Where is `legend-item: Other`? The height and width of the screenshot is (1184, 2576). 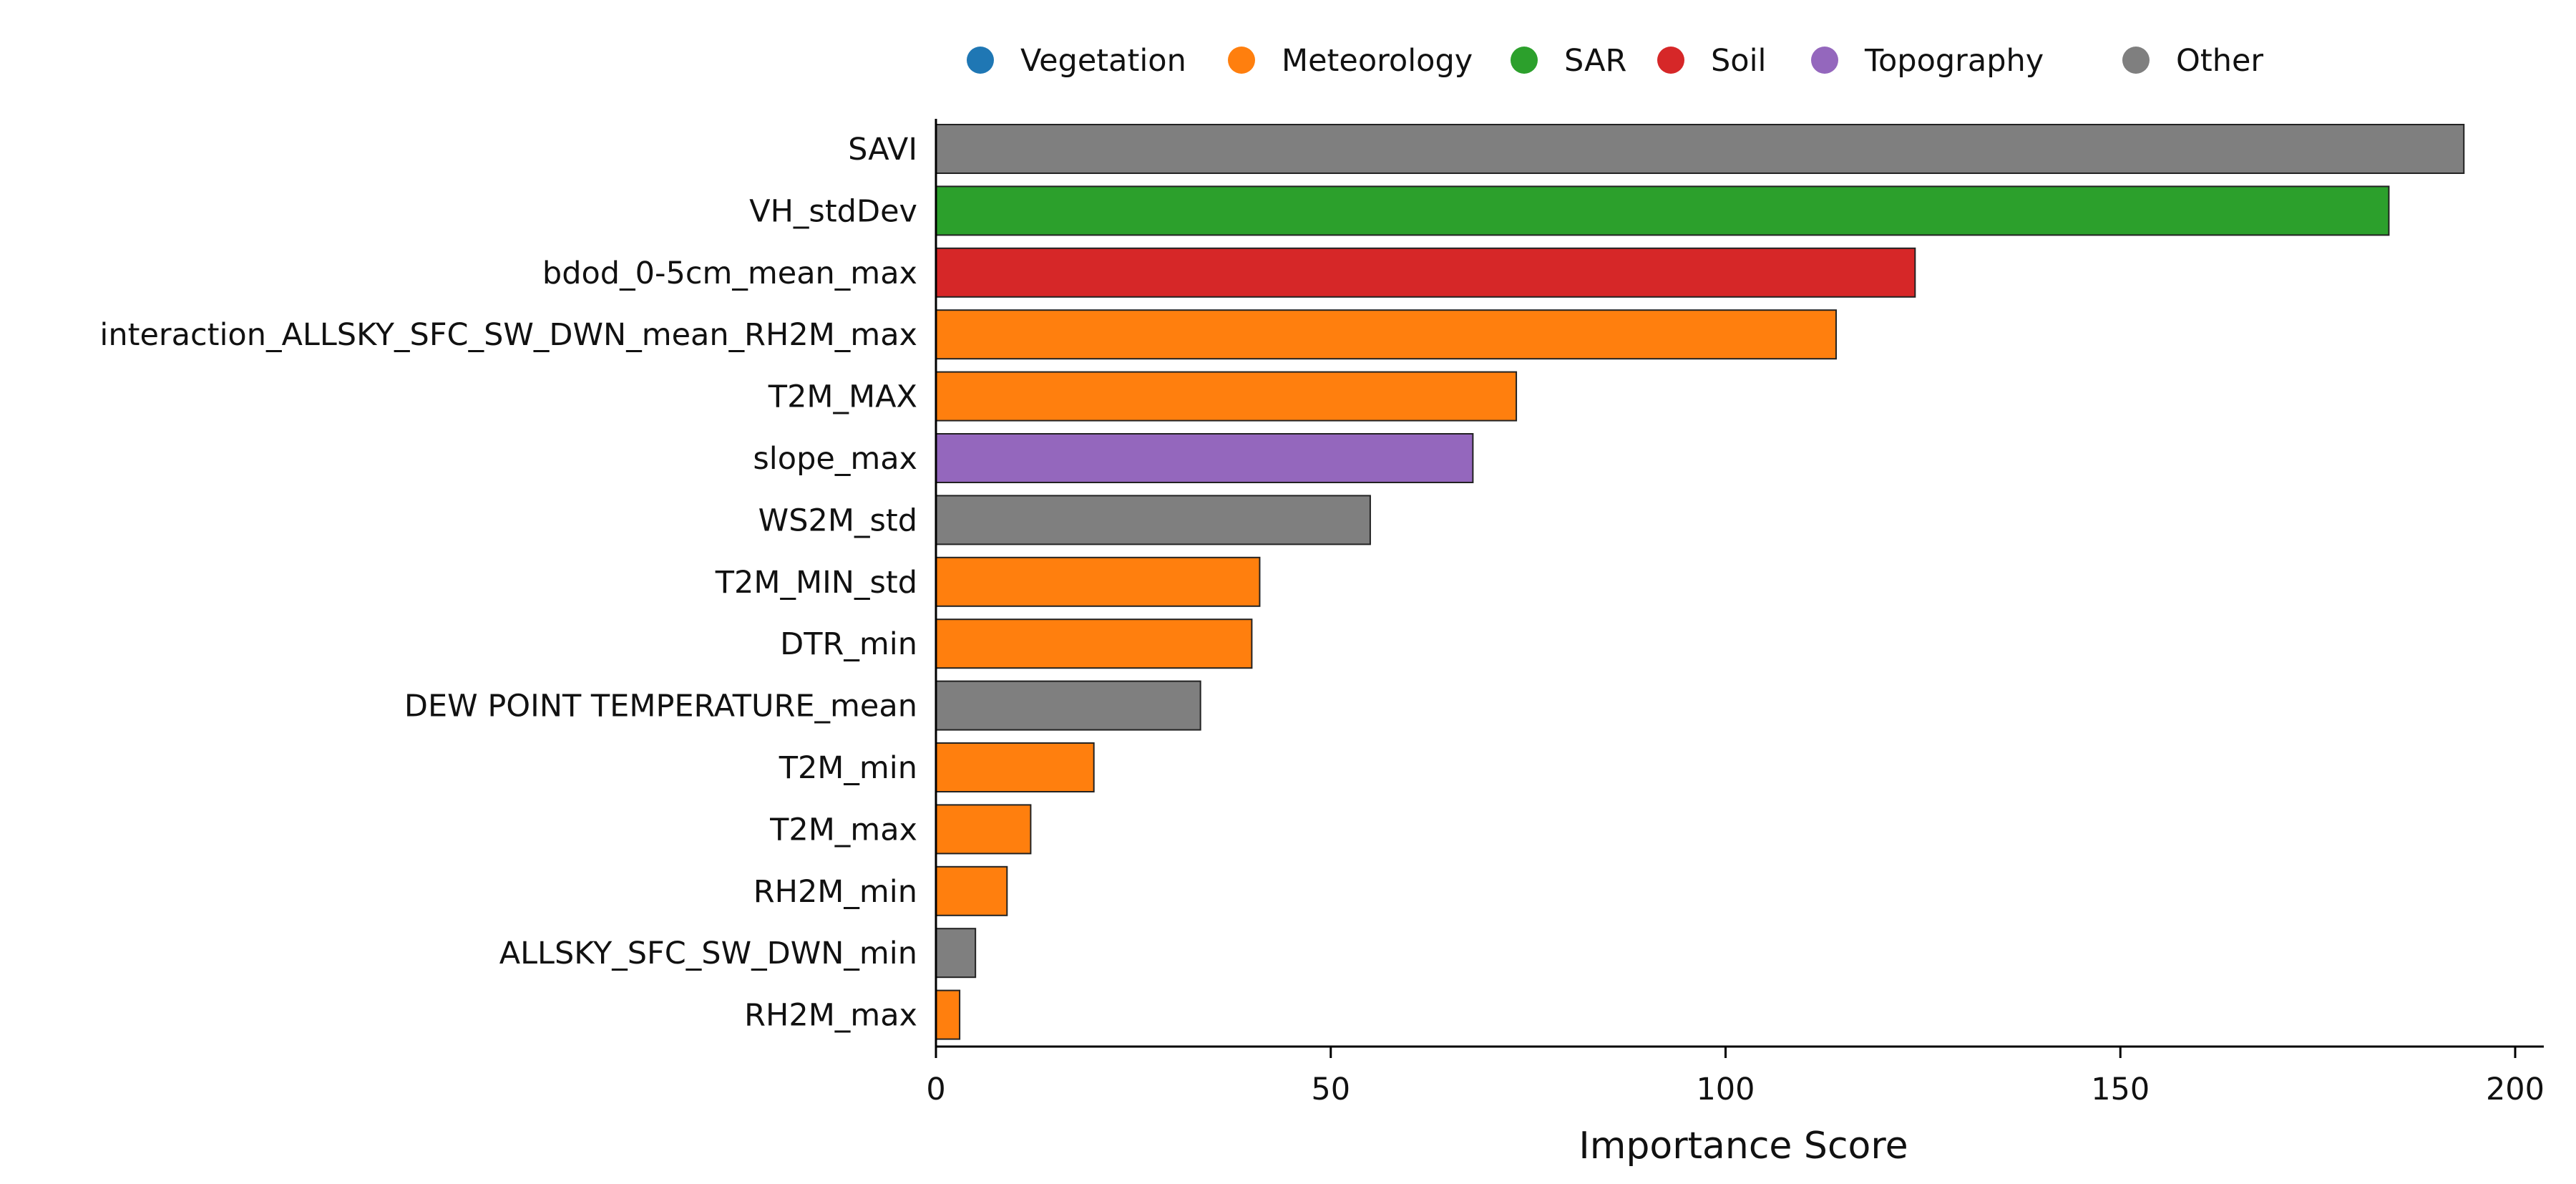
legend-item: Other is located at coordinates (2192, 61).